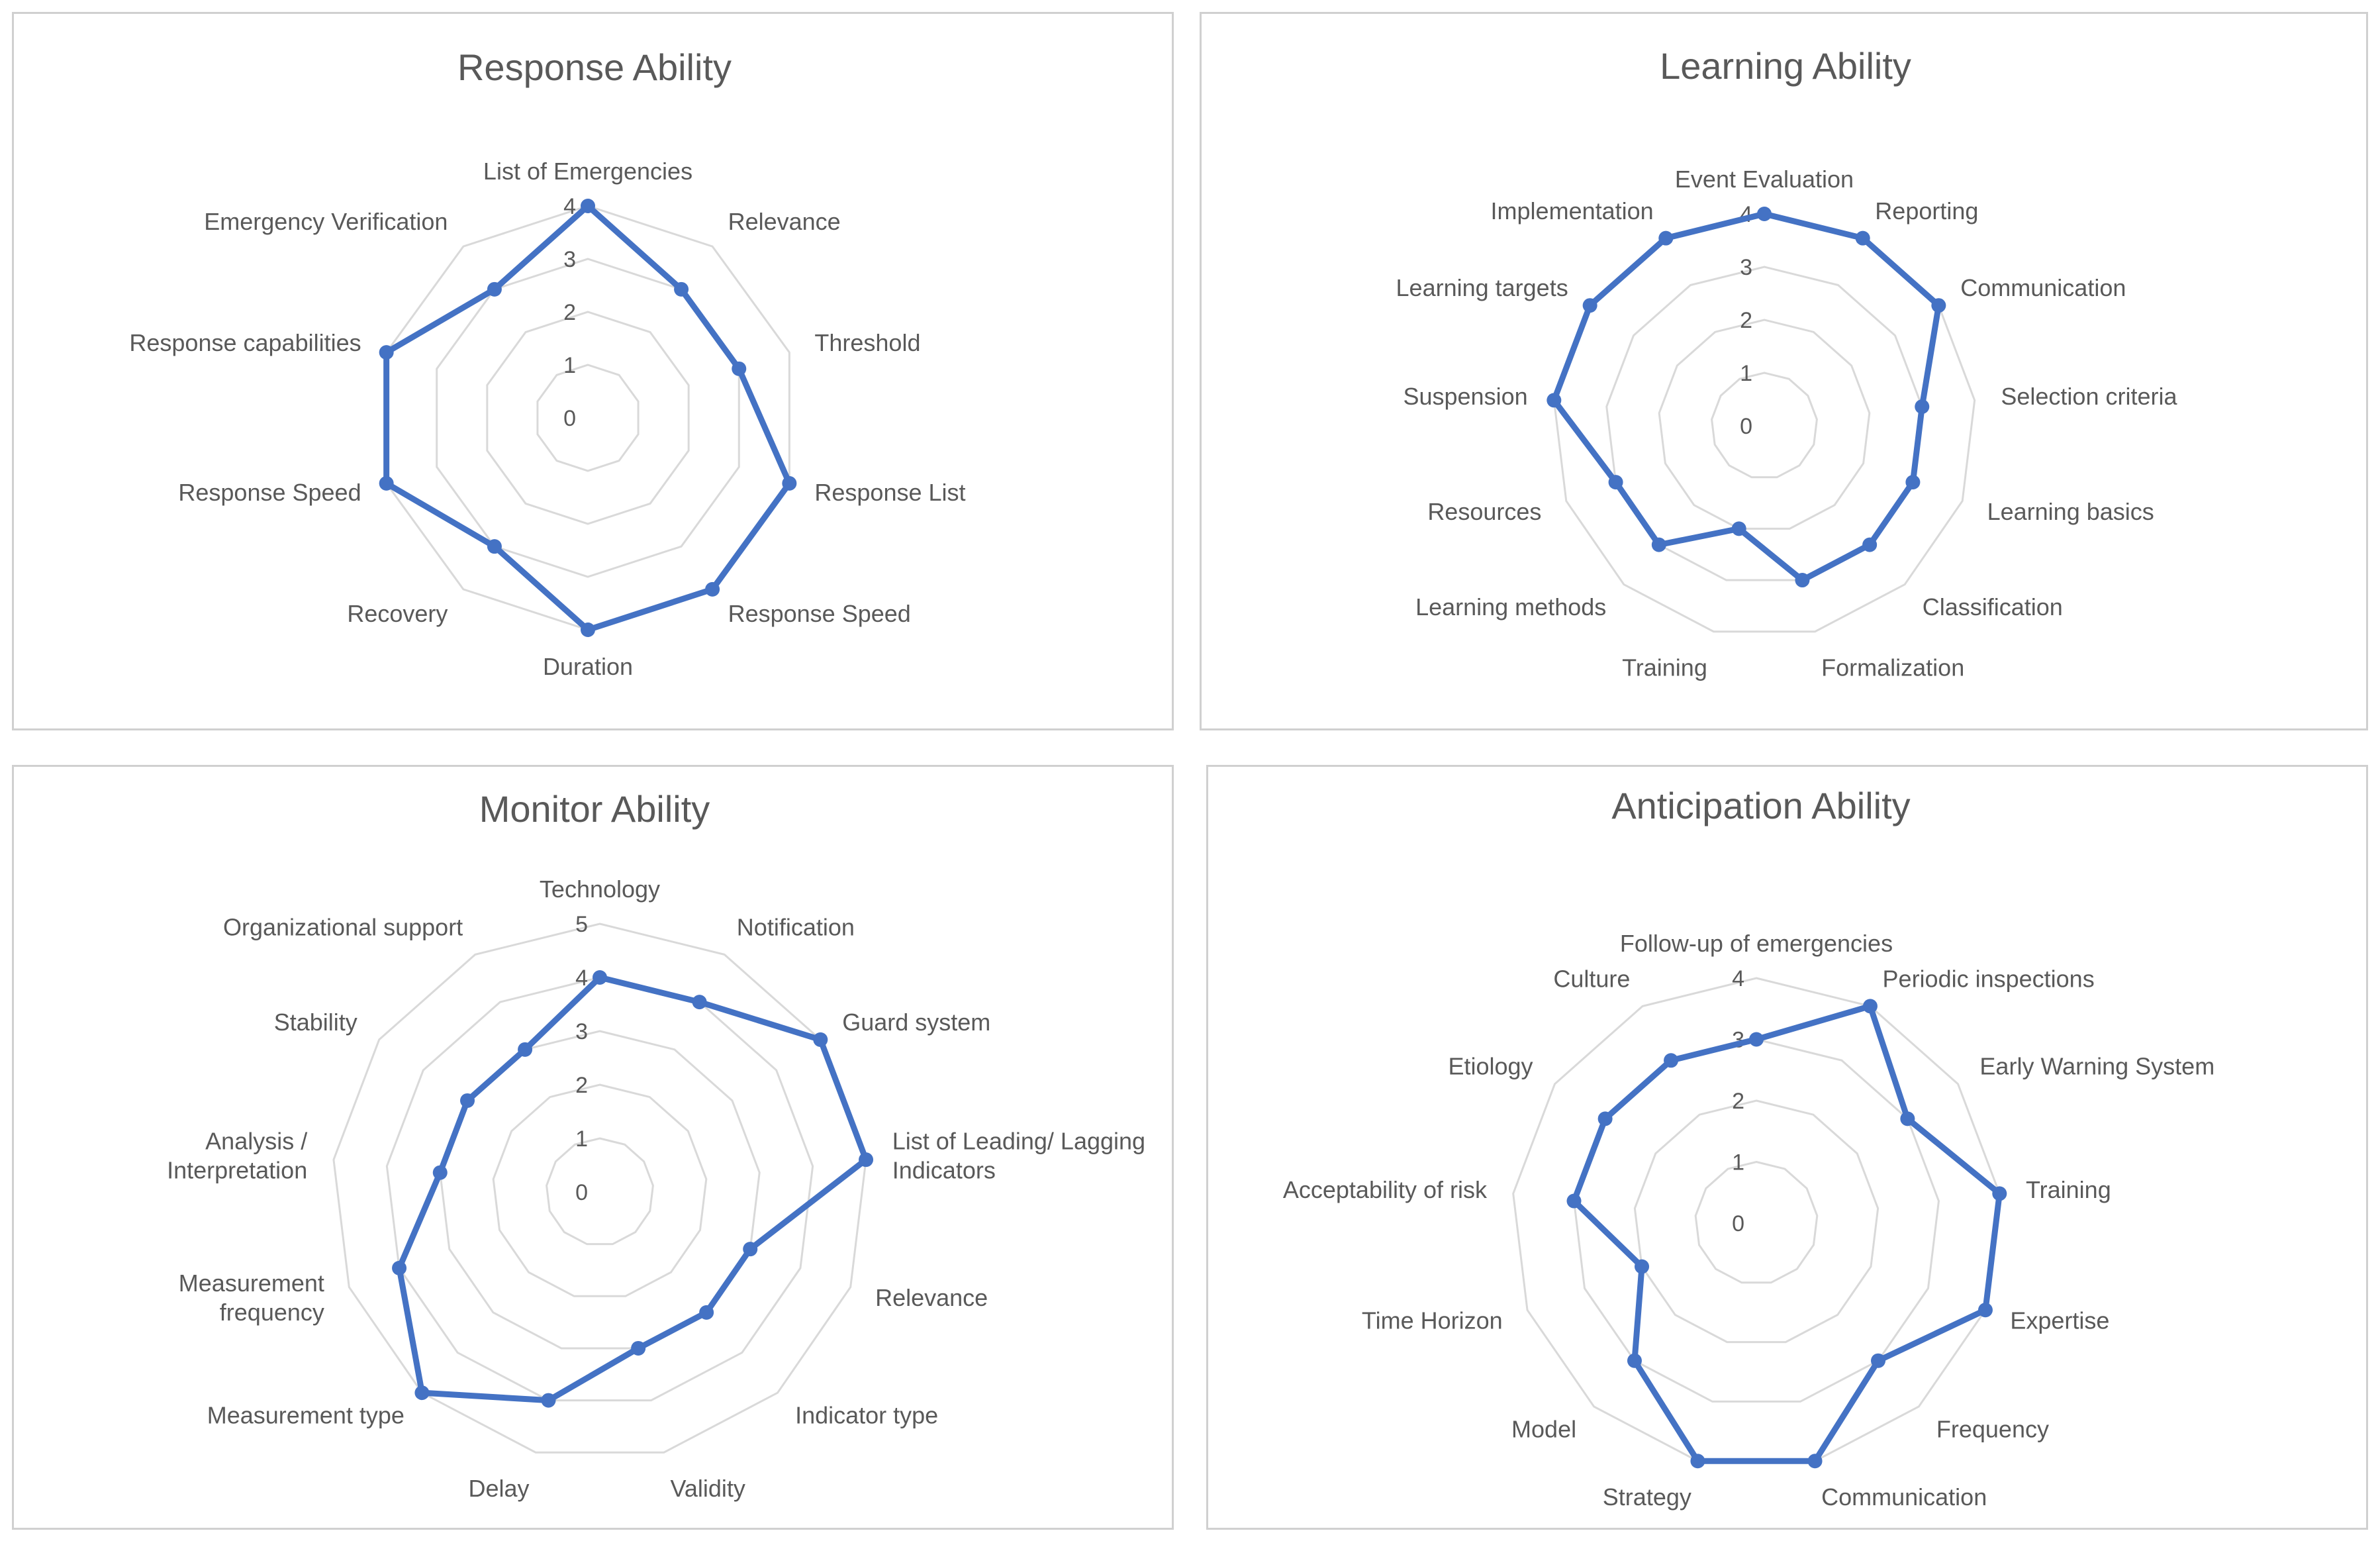  I want to click on category-label: Response capabilities, so click(245, 342).